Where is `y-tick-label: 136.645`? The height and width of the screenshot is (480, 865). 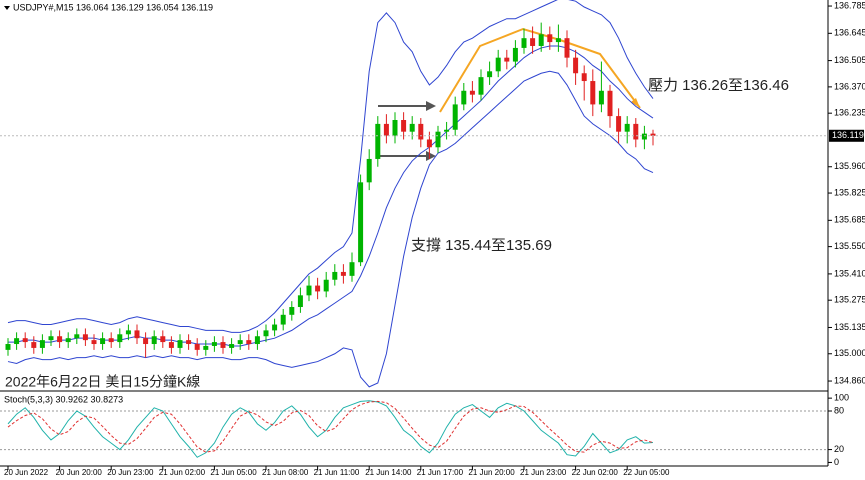
y-tick-label: 136.645 is located at coordinates (849, 33).